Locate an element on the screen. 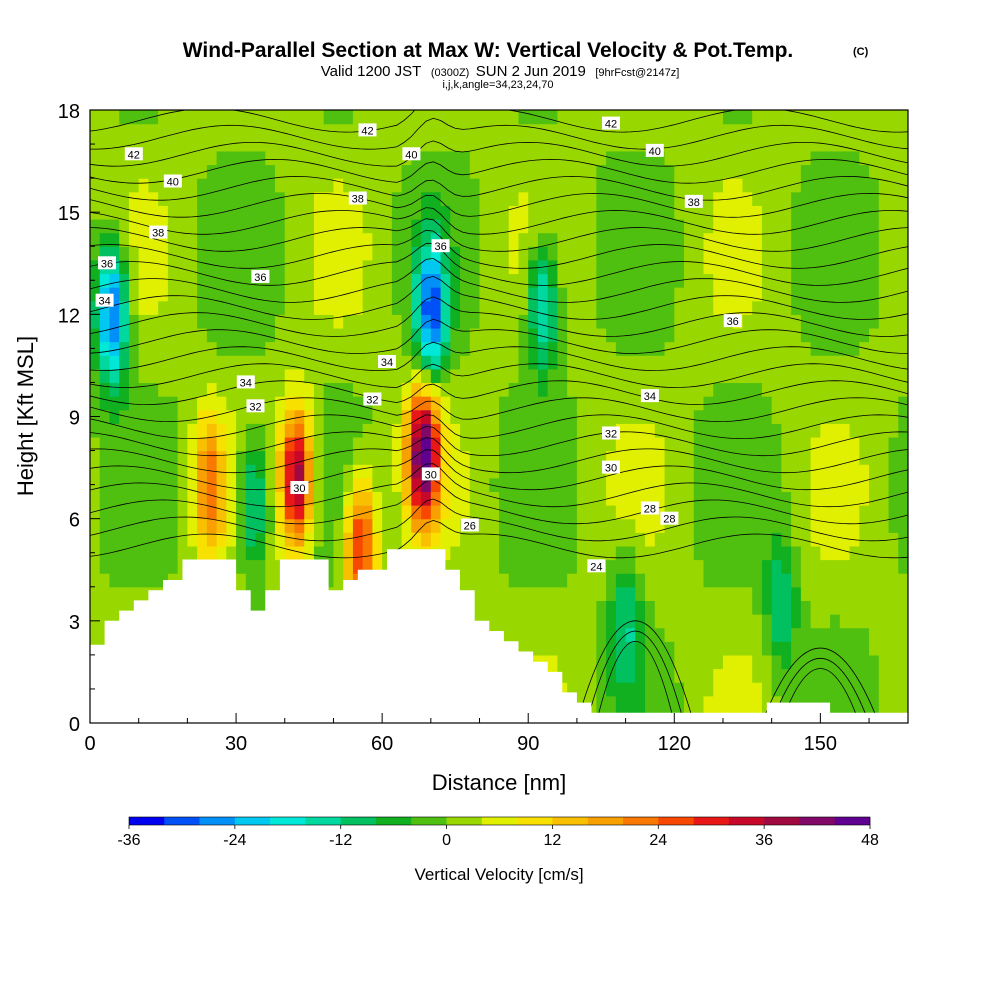 This screenshot has width=1000, height=1000. theta-contour is located at coordinates (499, 470).